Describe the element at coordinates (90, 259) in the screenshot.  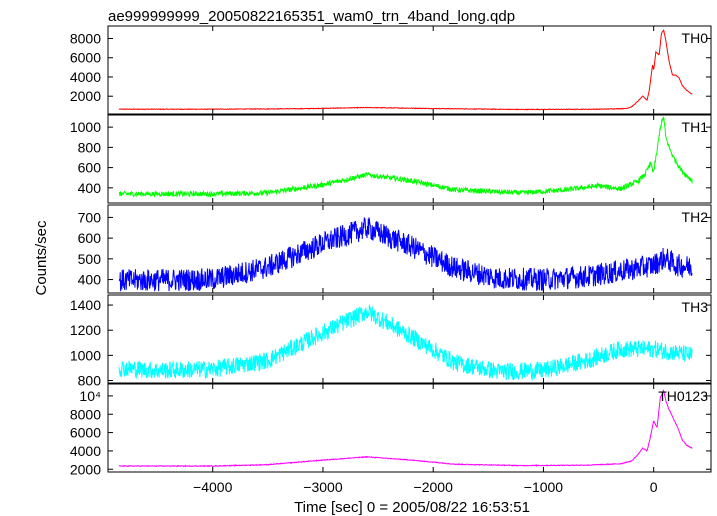
I see `y-tick-label: 500` at that location.